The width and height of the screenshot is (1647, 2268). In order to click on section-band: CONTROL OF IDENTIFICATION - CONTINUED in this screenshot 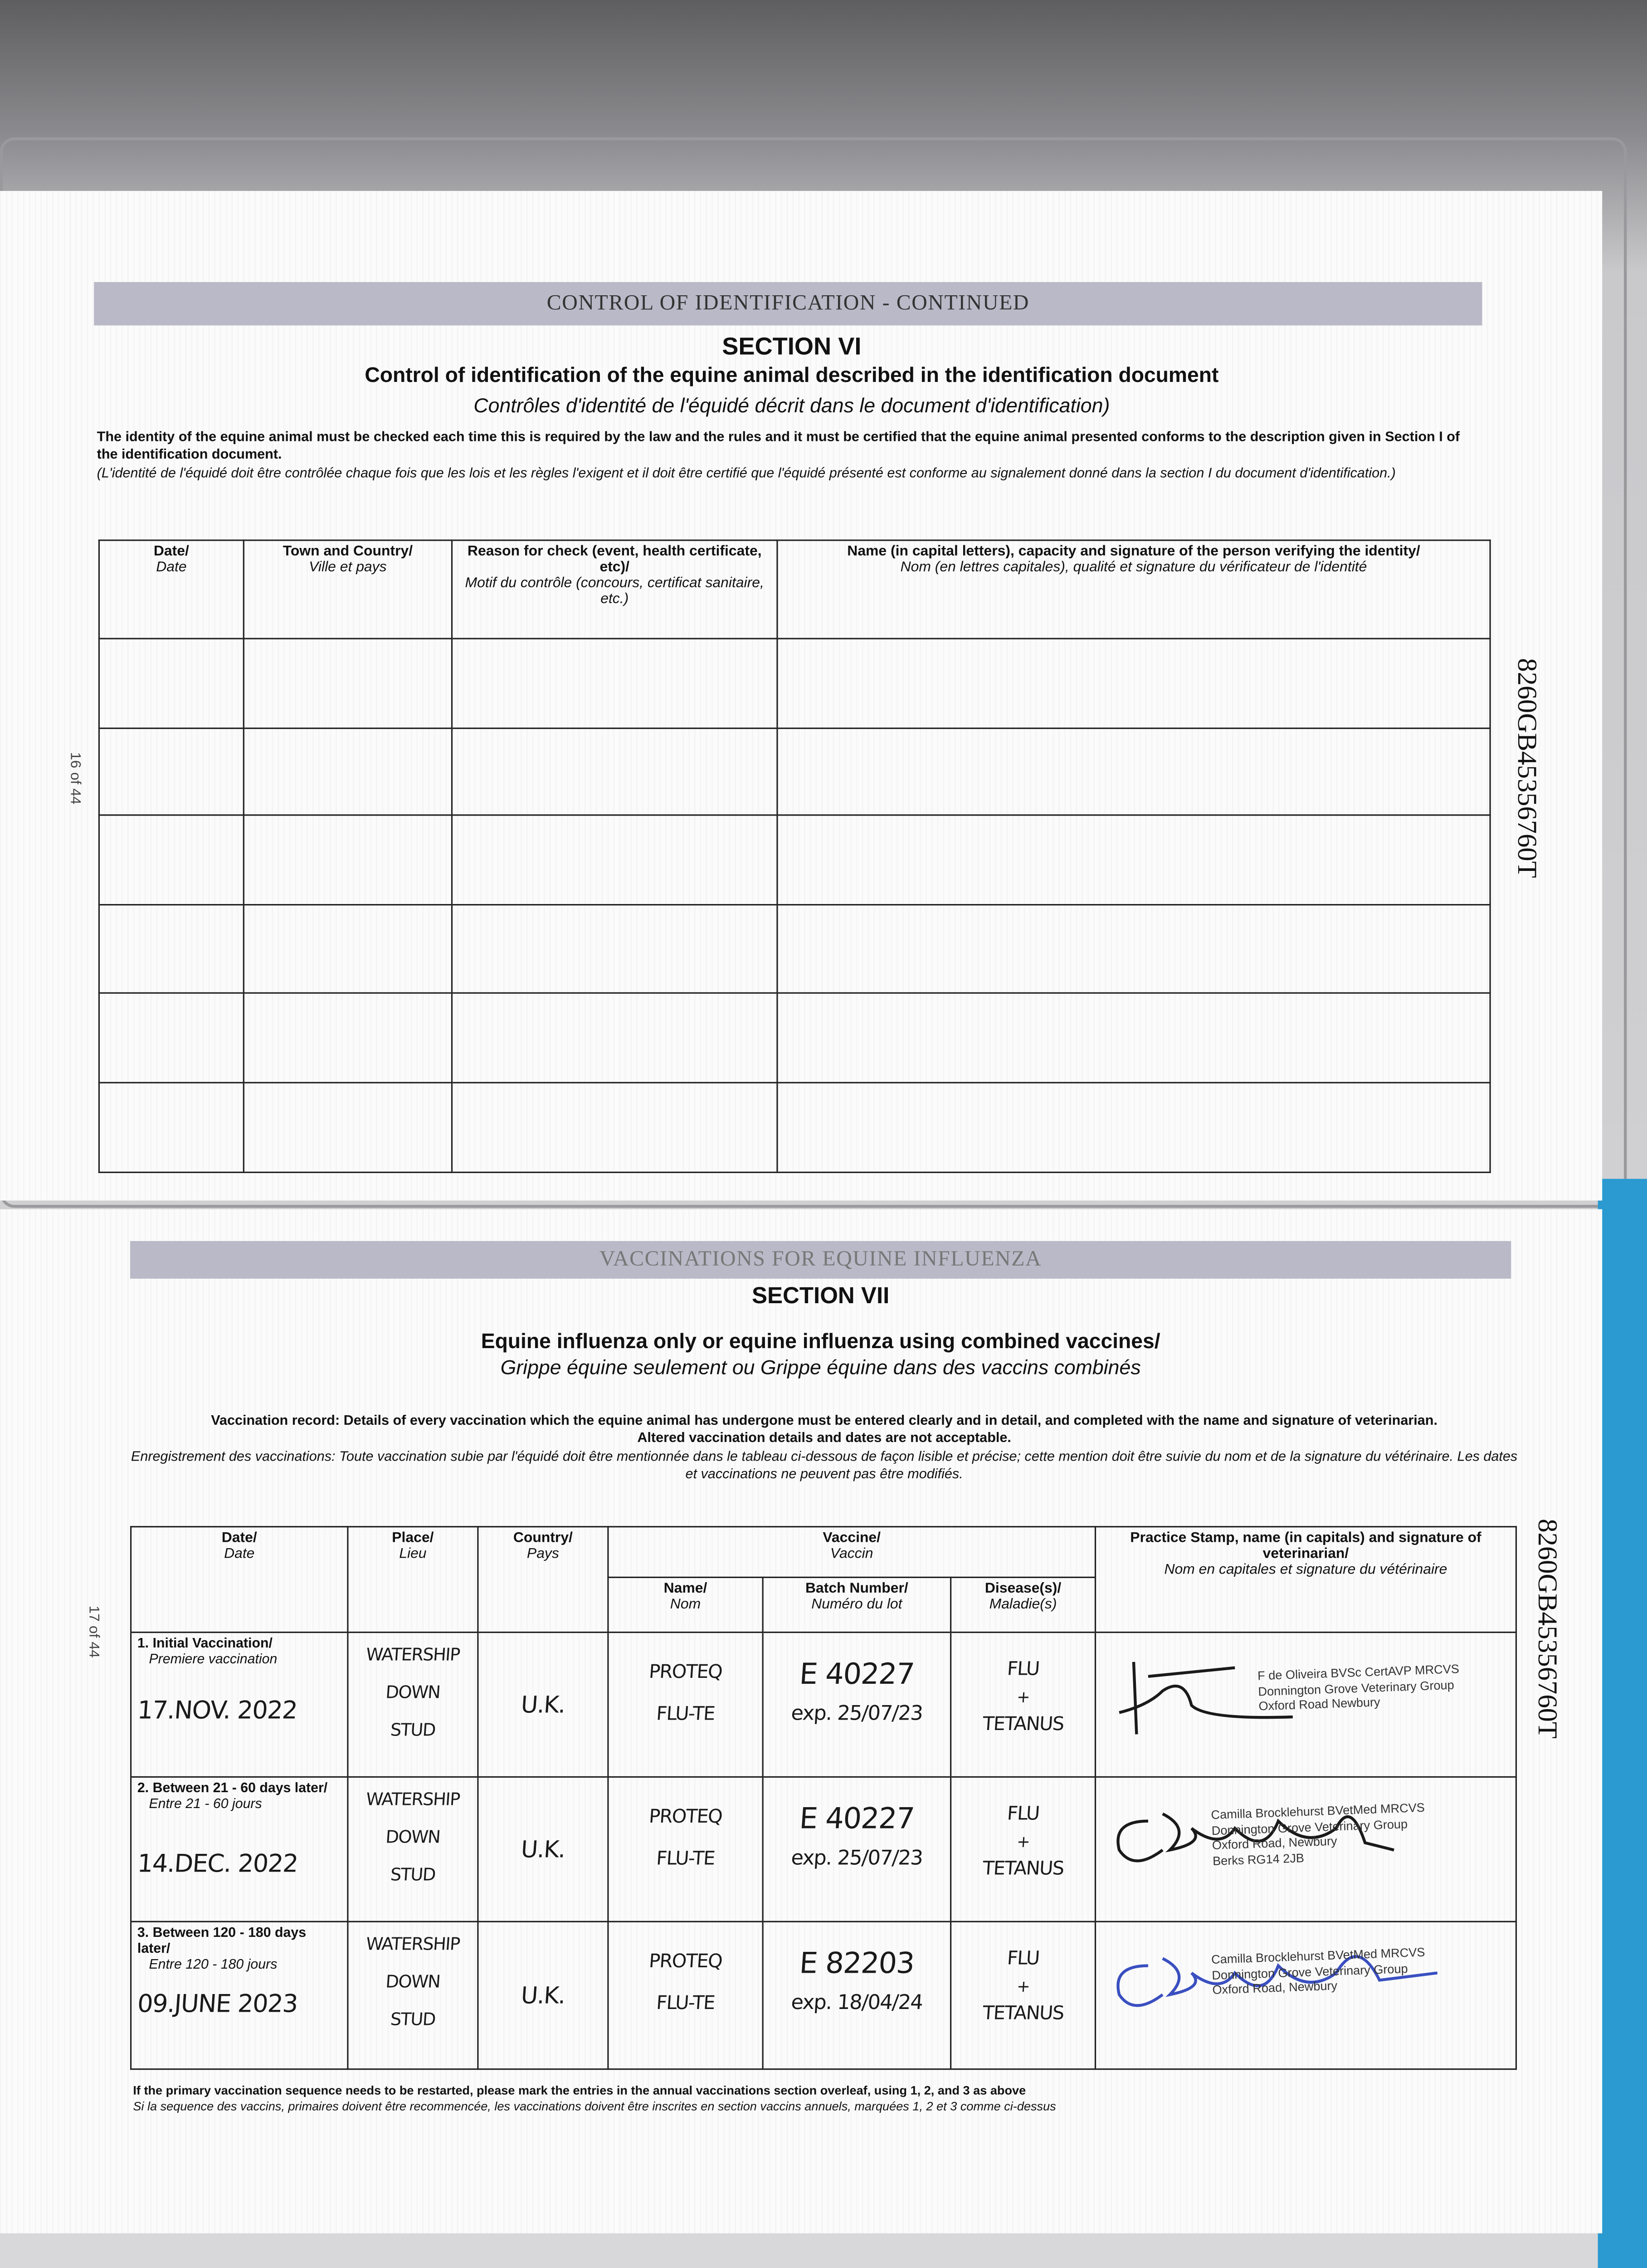, I will do `click(788, 304)`.